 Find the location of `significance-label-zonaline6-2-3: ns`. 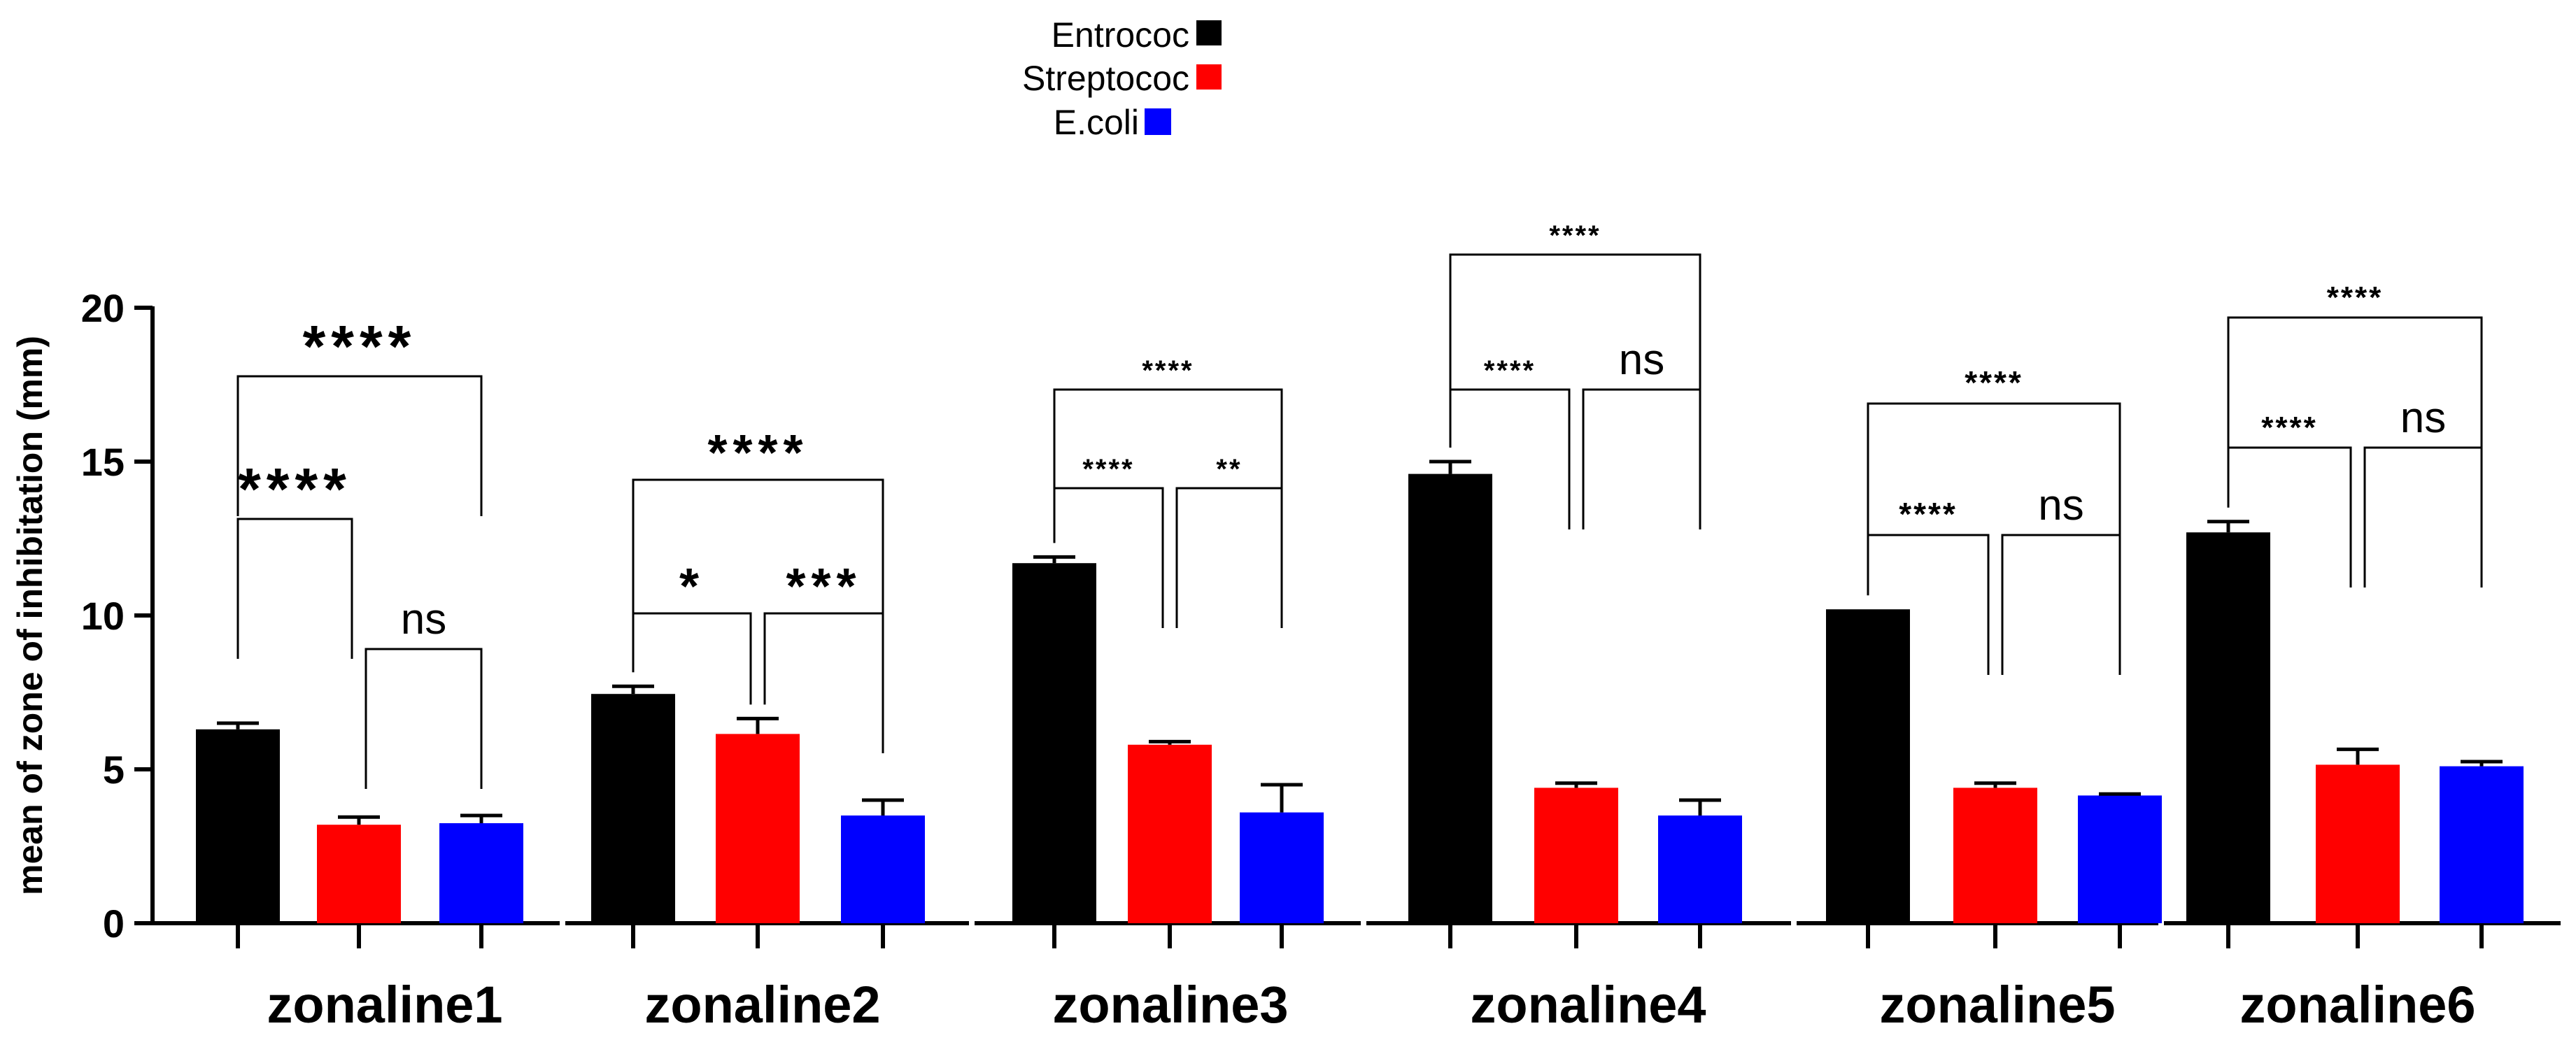

significance-label-zonaline6-2-3: ns is located at coordinates (2423, 418).